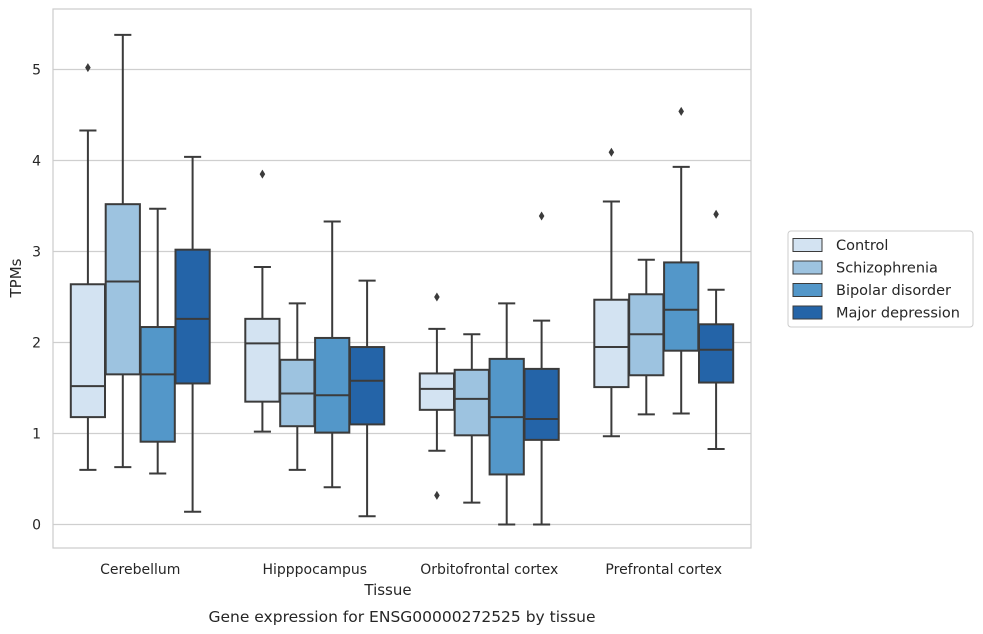 The width and height of the screenshot is (983, 634). What do you see at coordinates (36, 253) in the screenshot?
I see `y-tick-label-3: 3` at bounding box center [36, 253].